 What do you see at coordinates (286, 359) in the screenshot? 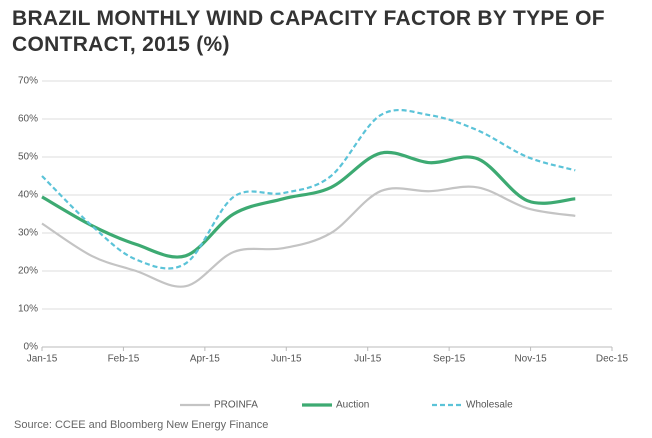
I see `x-tick-label: Jun-15` at bounding box center [286, 359].